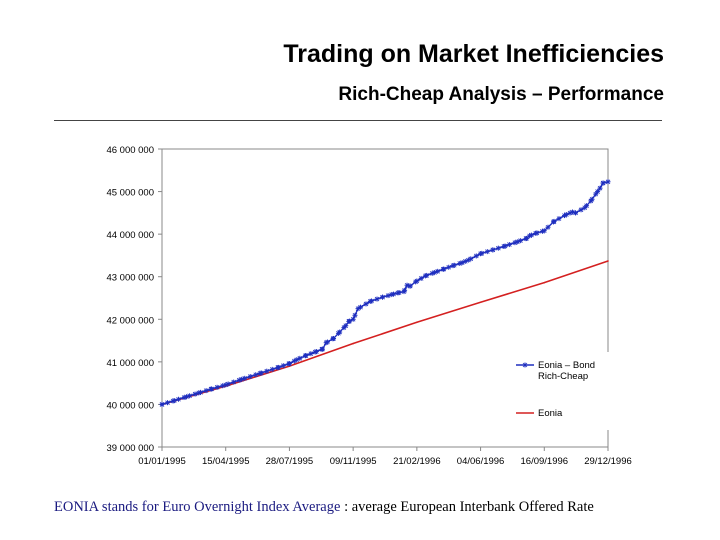 Image resolution: width=720 pixels, height=540 pixels. What do you see at coordinates (290, 461) in the screenshot?
I see `x-tick-label: 28/07/1995` at bounding box center [290, 461].